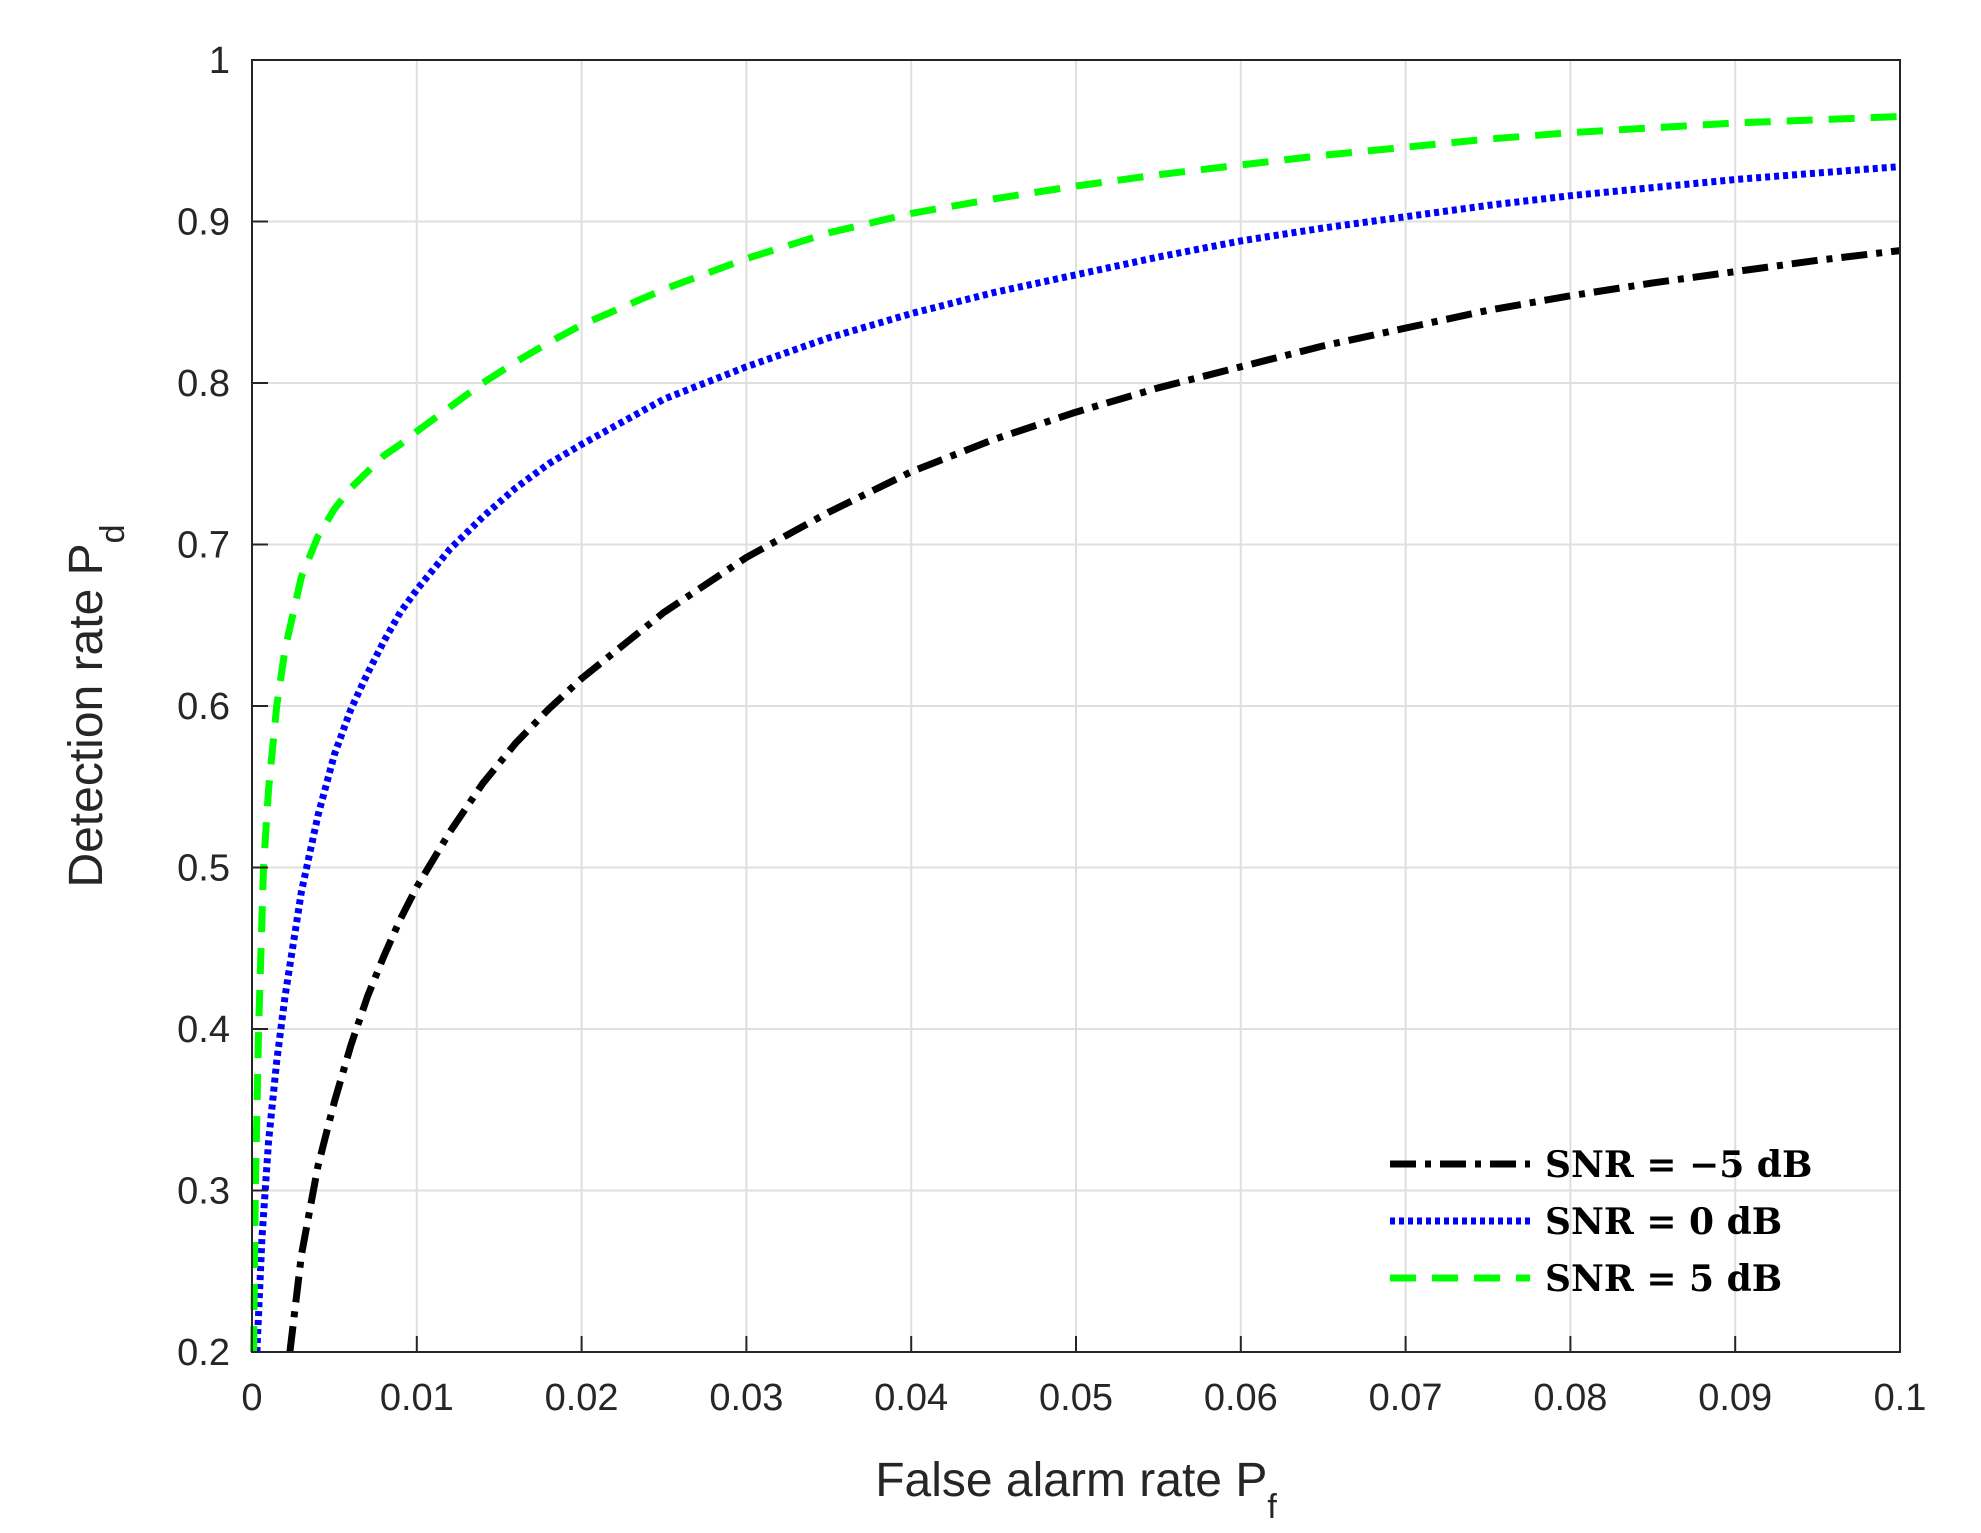 The width and height of the screenshot is (1981, 1533). I want to click on legend-label-1: SNR = −5 dB, so click(1678, 1165).